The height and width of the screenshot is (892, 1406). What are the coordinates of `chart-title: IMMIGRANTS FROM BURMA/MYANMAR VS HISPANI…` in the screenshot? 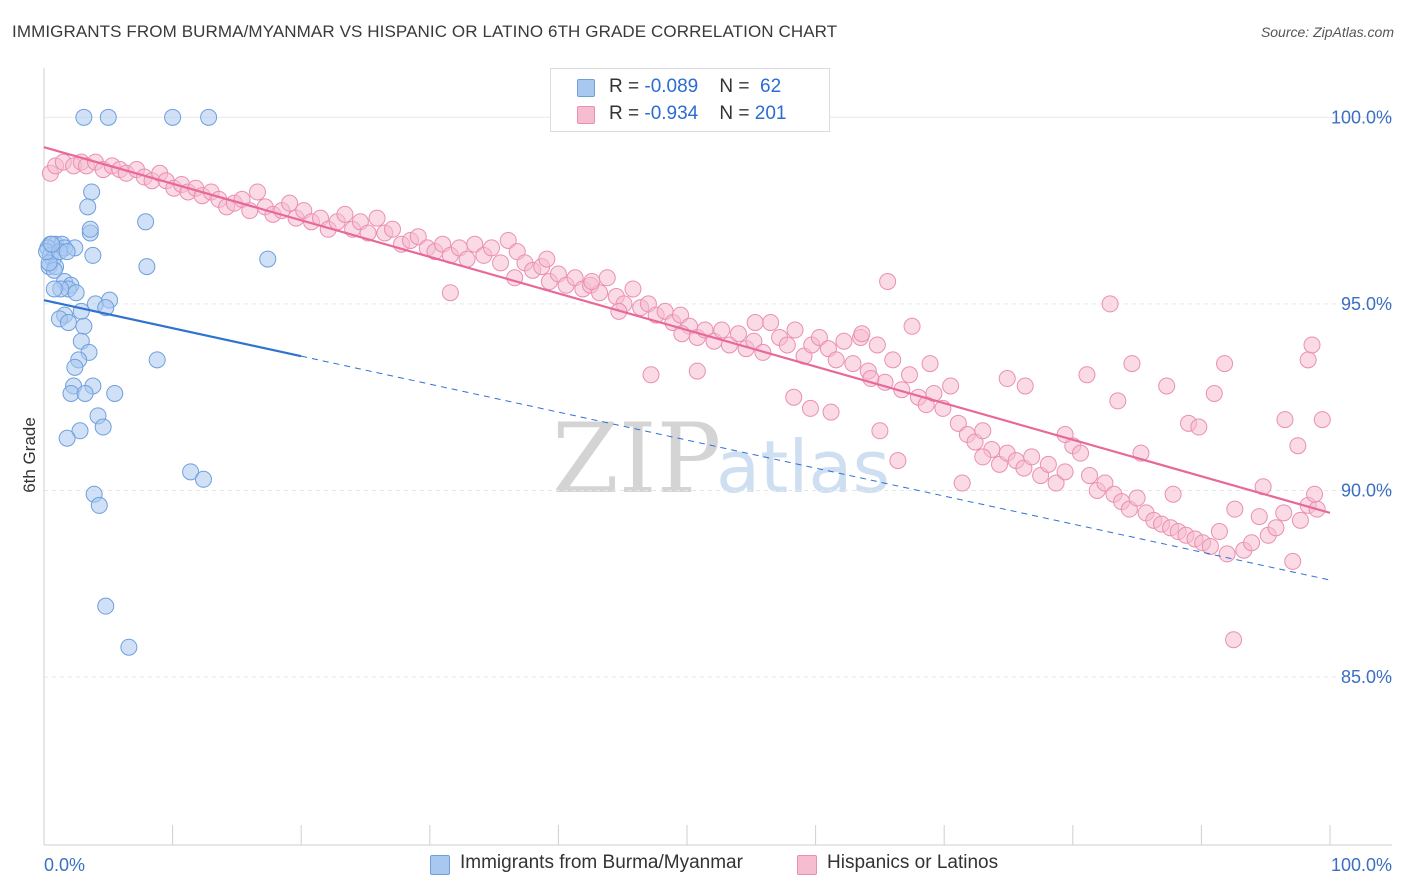 It's located at (425, 31).